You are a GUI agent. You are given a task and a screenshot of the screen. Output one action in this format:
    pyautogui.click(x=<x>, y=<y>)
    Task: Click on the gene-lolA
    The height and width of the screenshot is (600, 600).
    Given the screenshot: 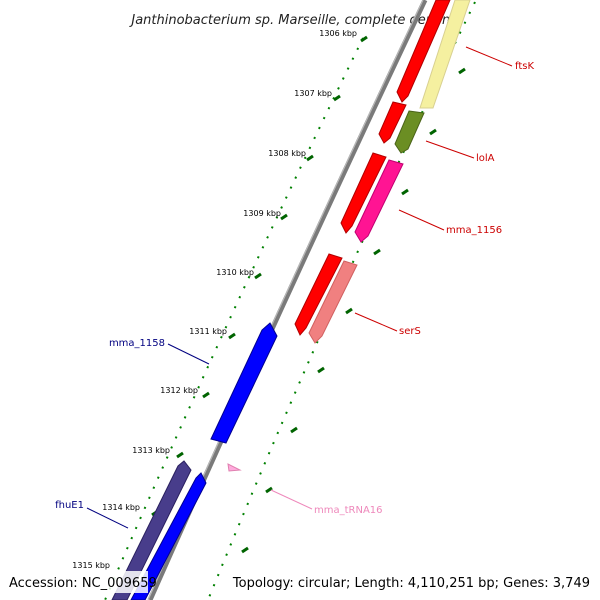 What is the action you would take?
    pyautogui.click(x=409, y=132)
    